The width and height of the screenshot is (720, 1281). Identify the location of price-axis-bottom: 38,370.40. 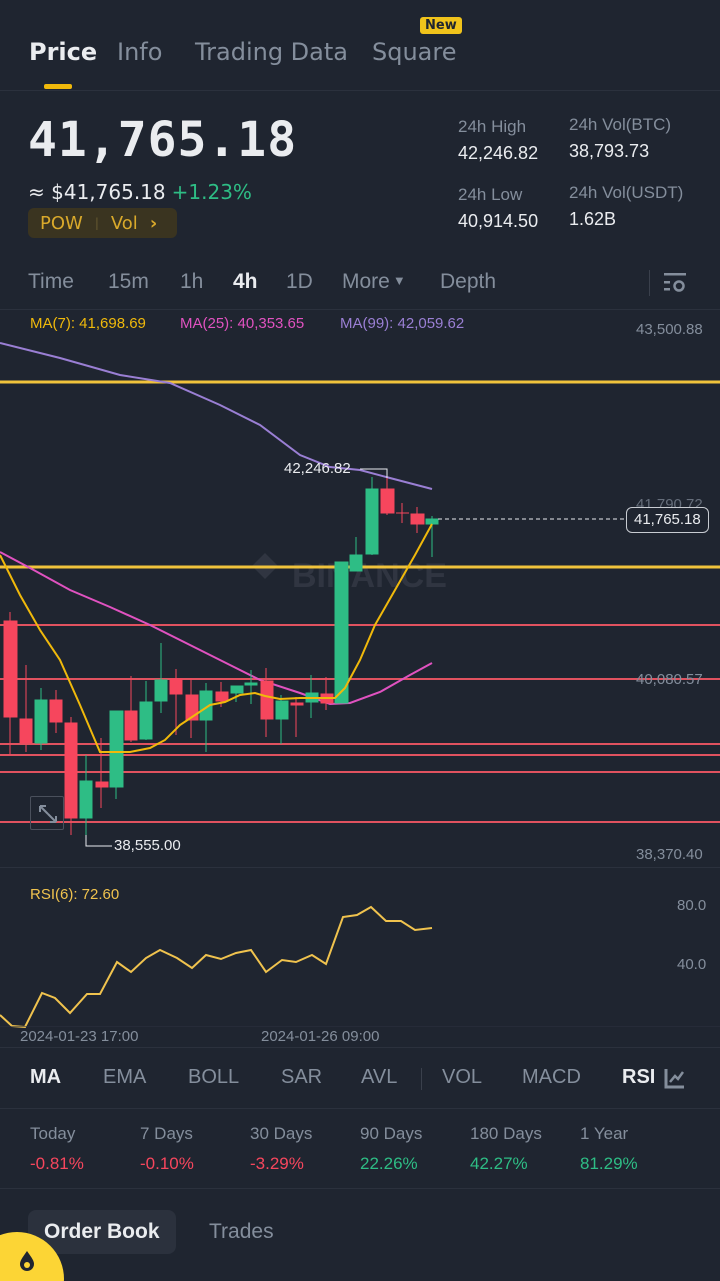
(669, 854).